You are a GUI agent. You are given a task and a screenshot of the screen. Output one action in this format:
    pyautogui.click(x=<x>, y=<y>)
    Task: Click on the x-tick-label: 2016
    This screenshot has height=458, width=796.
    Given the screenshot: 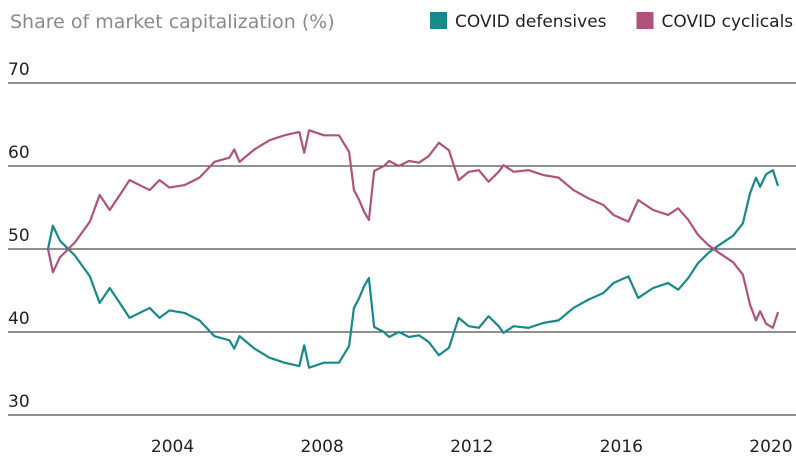 What is the action you would take?
    pyautogui.click(x=621, y=447)
    